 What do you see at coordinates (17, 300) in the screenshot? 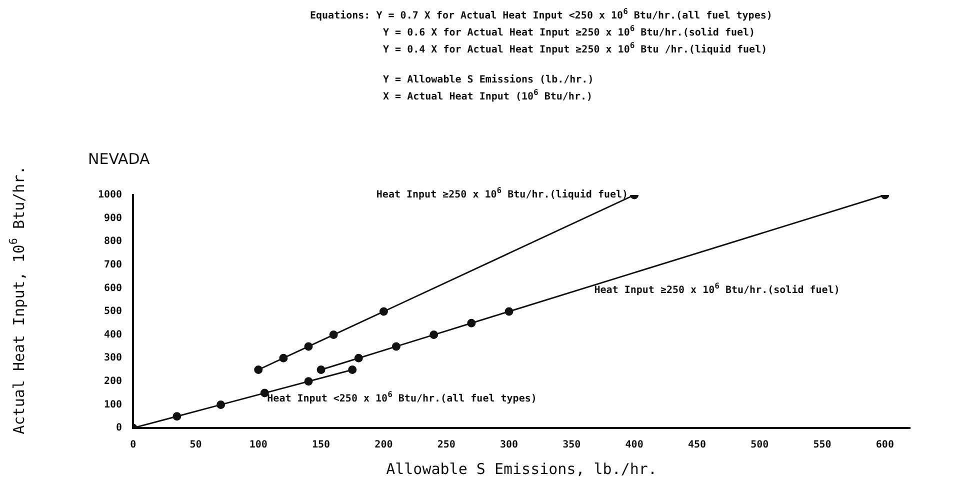
I see `y-axis-title: Actual Heat Input, 106 Btu/hr.` at bounding box center [17, 300].